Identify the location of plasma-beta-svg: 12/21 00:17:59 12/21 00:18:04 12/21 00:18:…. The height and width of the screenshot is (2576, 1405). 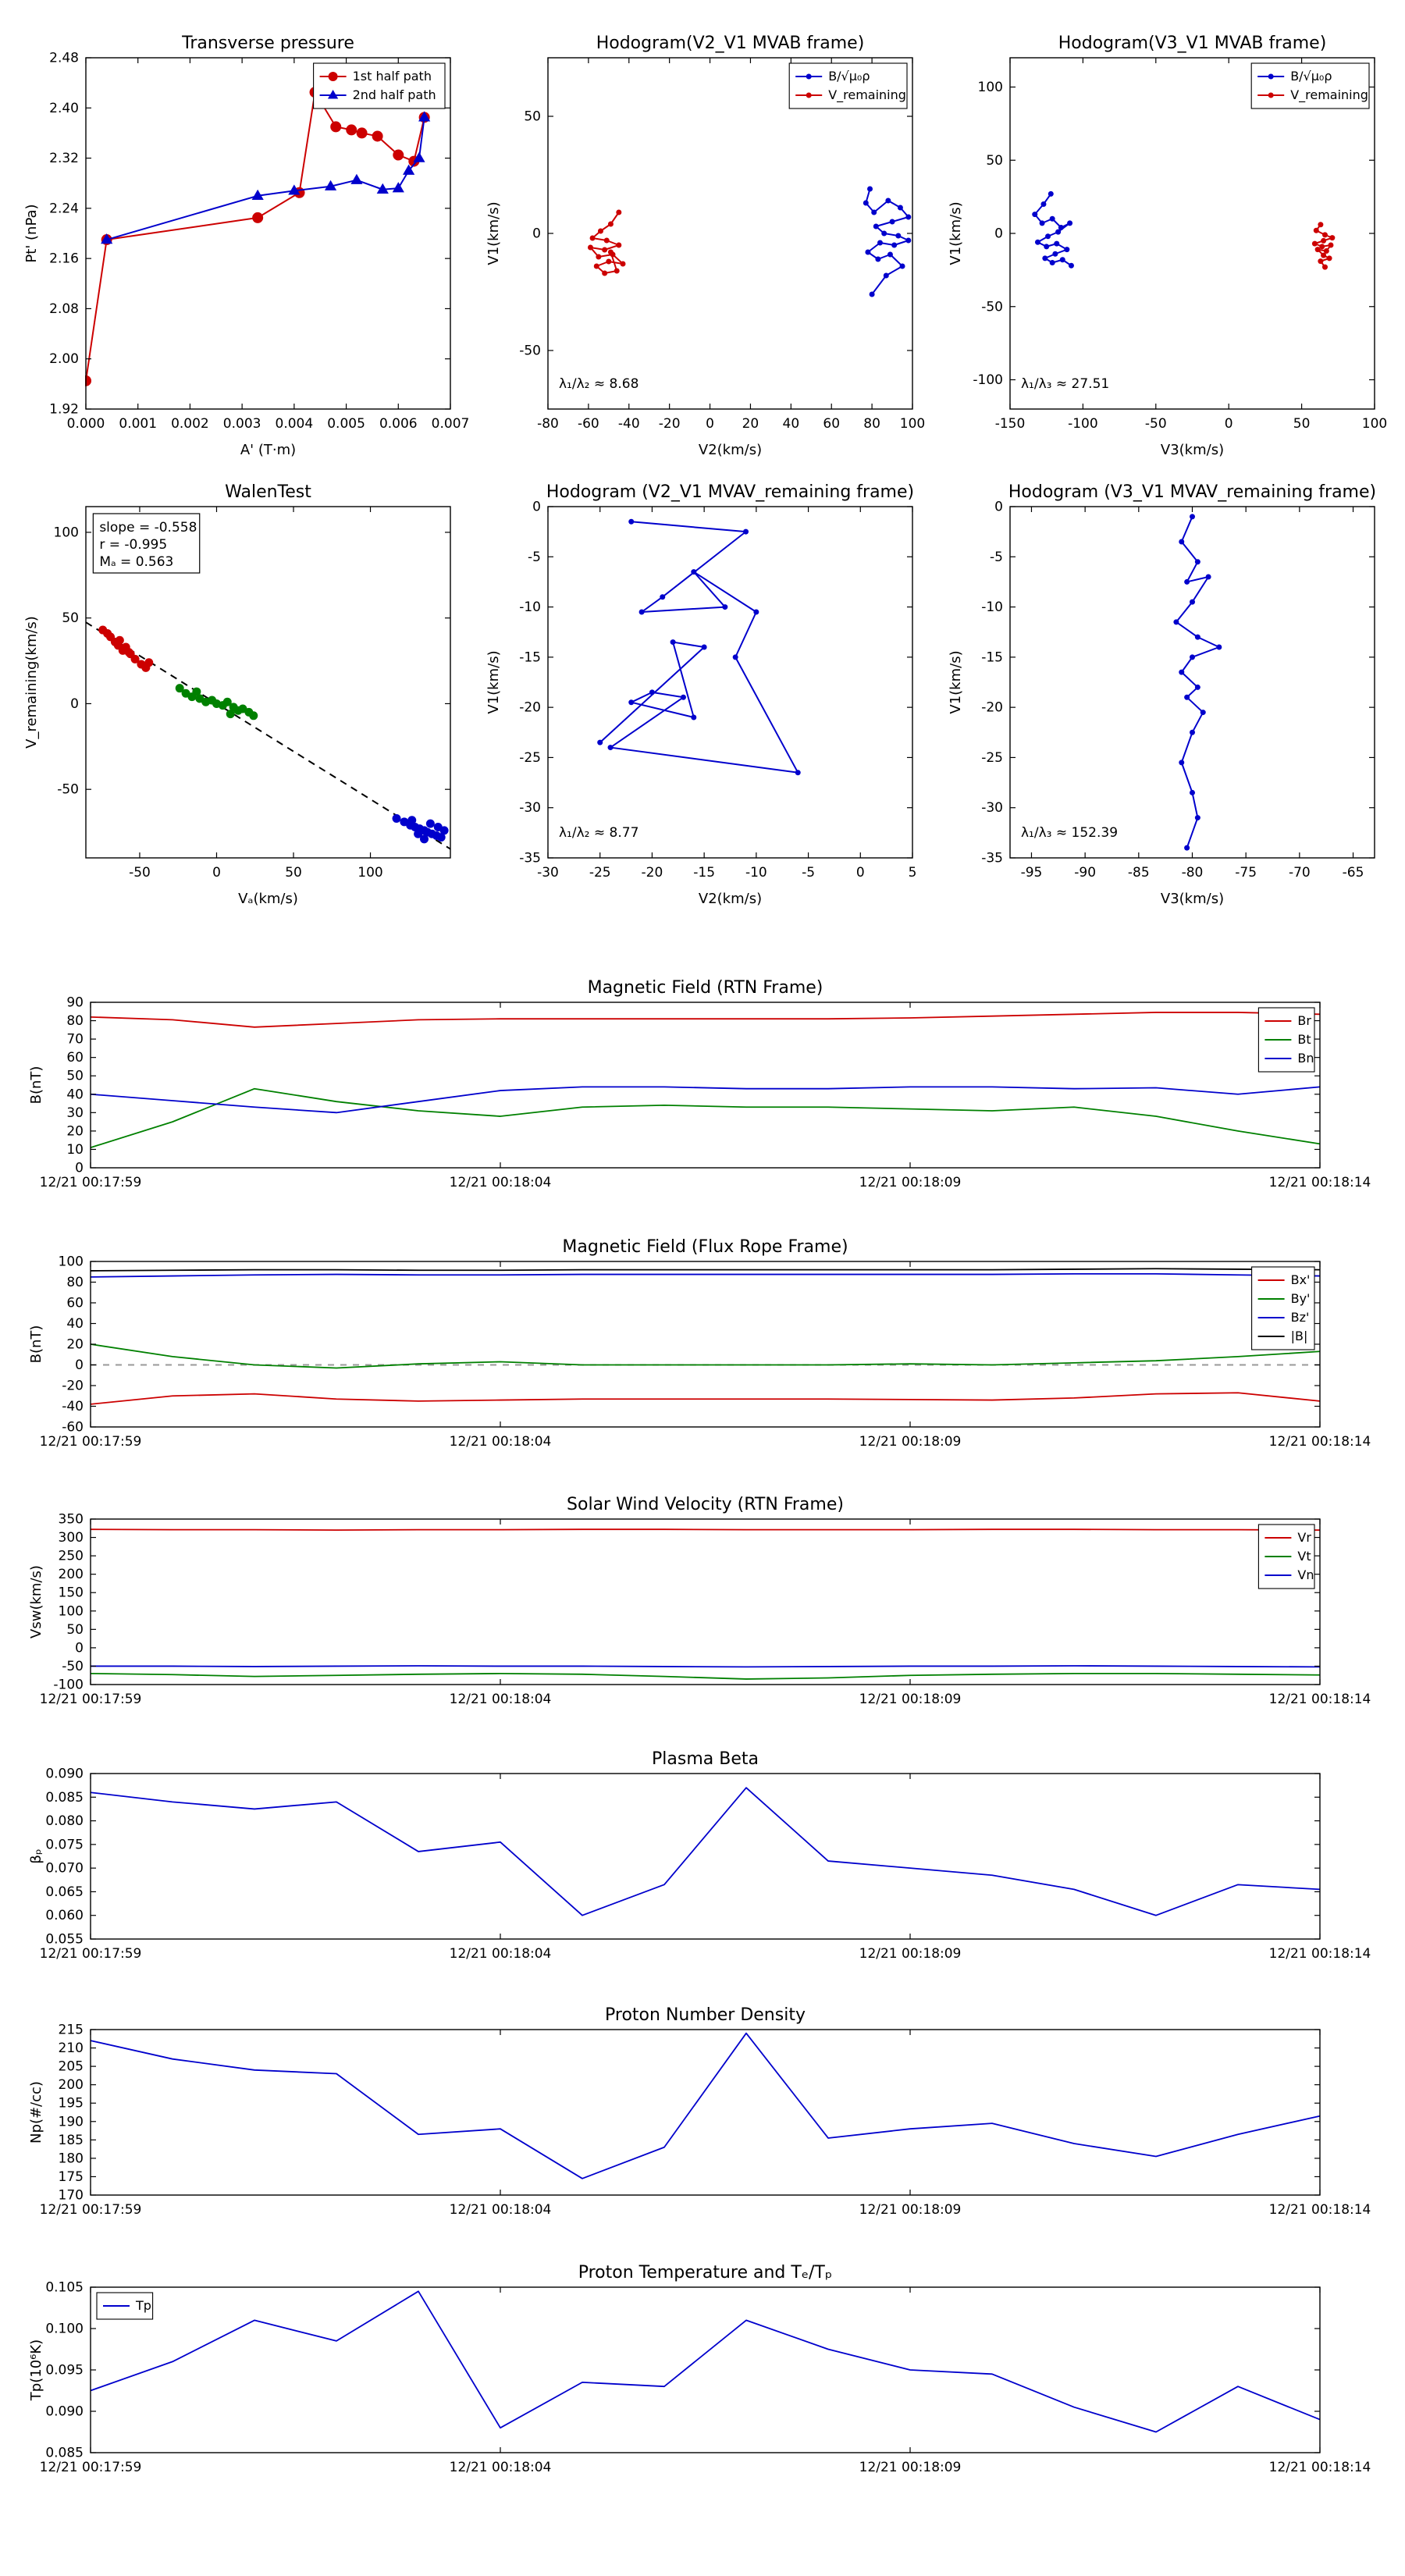
(699, 1856).